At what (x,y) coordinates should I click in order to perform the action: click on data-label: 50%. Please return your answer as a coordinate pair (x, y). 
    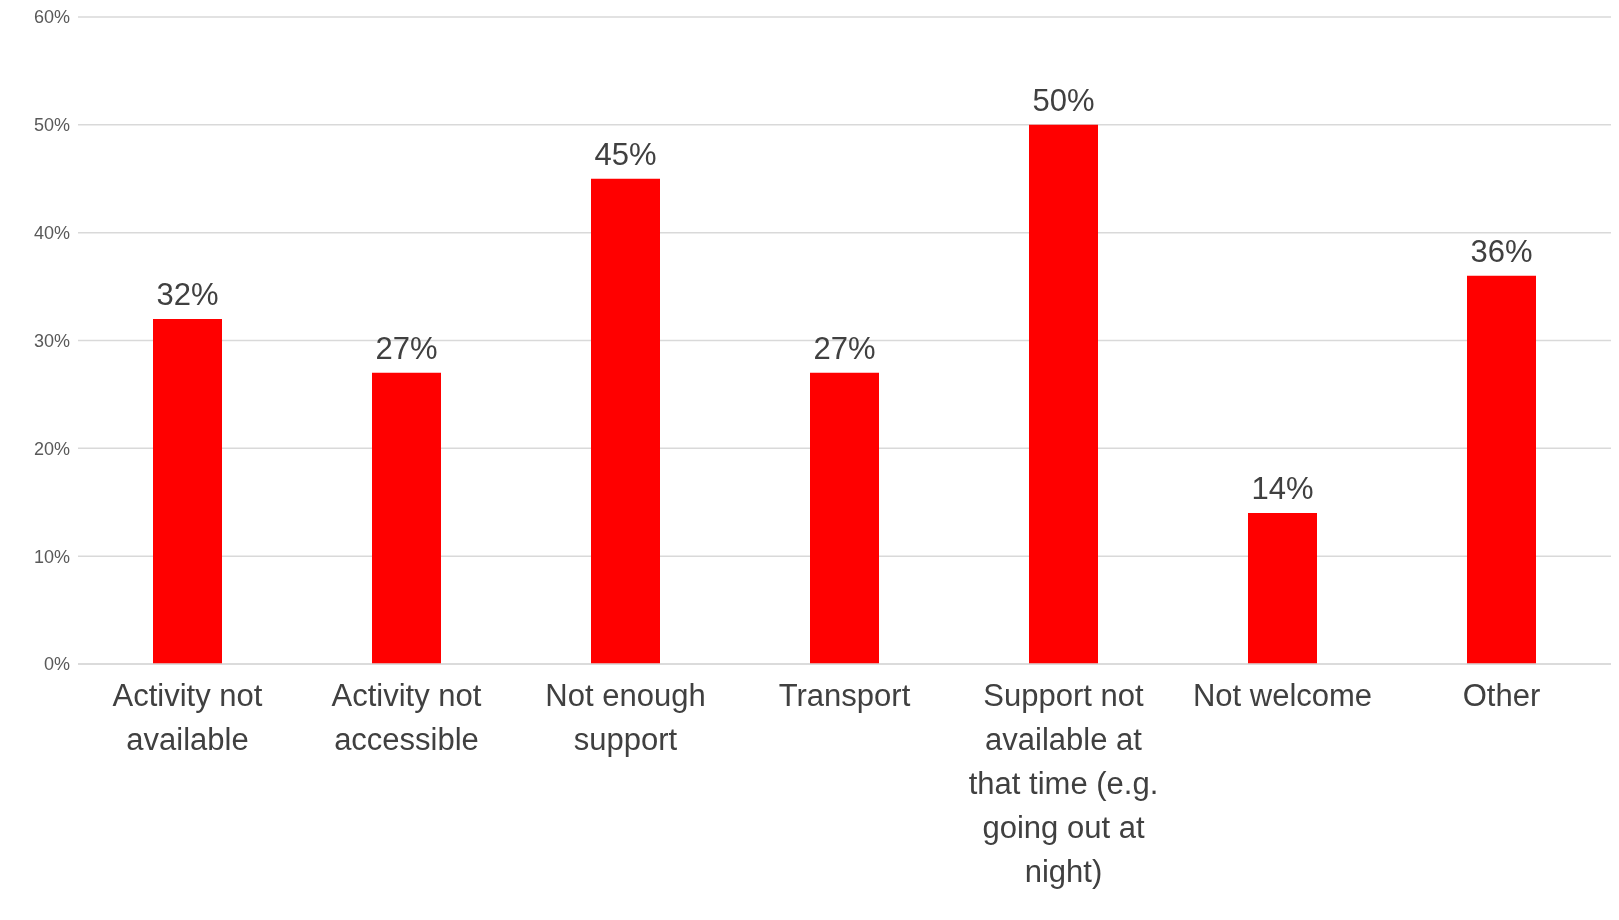
    Looking at the image, I should click on (1063, 100).